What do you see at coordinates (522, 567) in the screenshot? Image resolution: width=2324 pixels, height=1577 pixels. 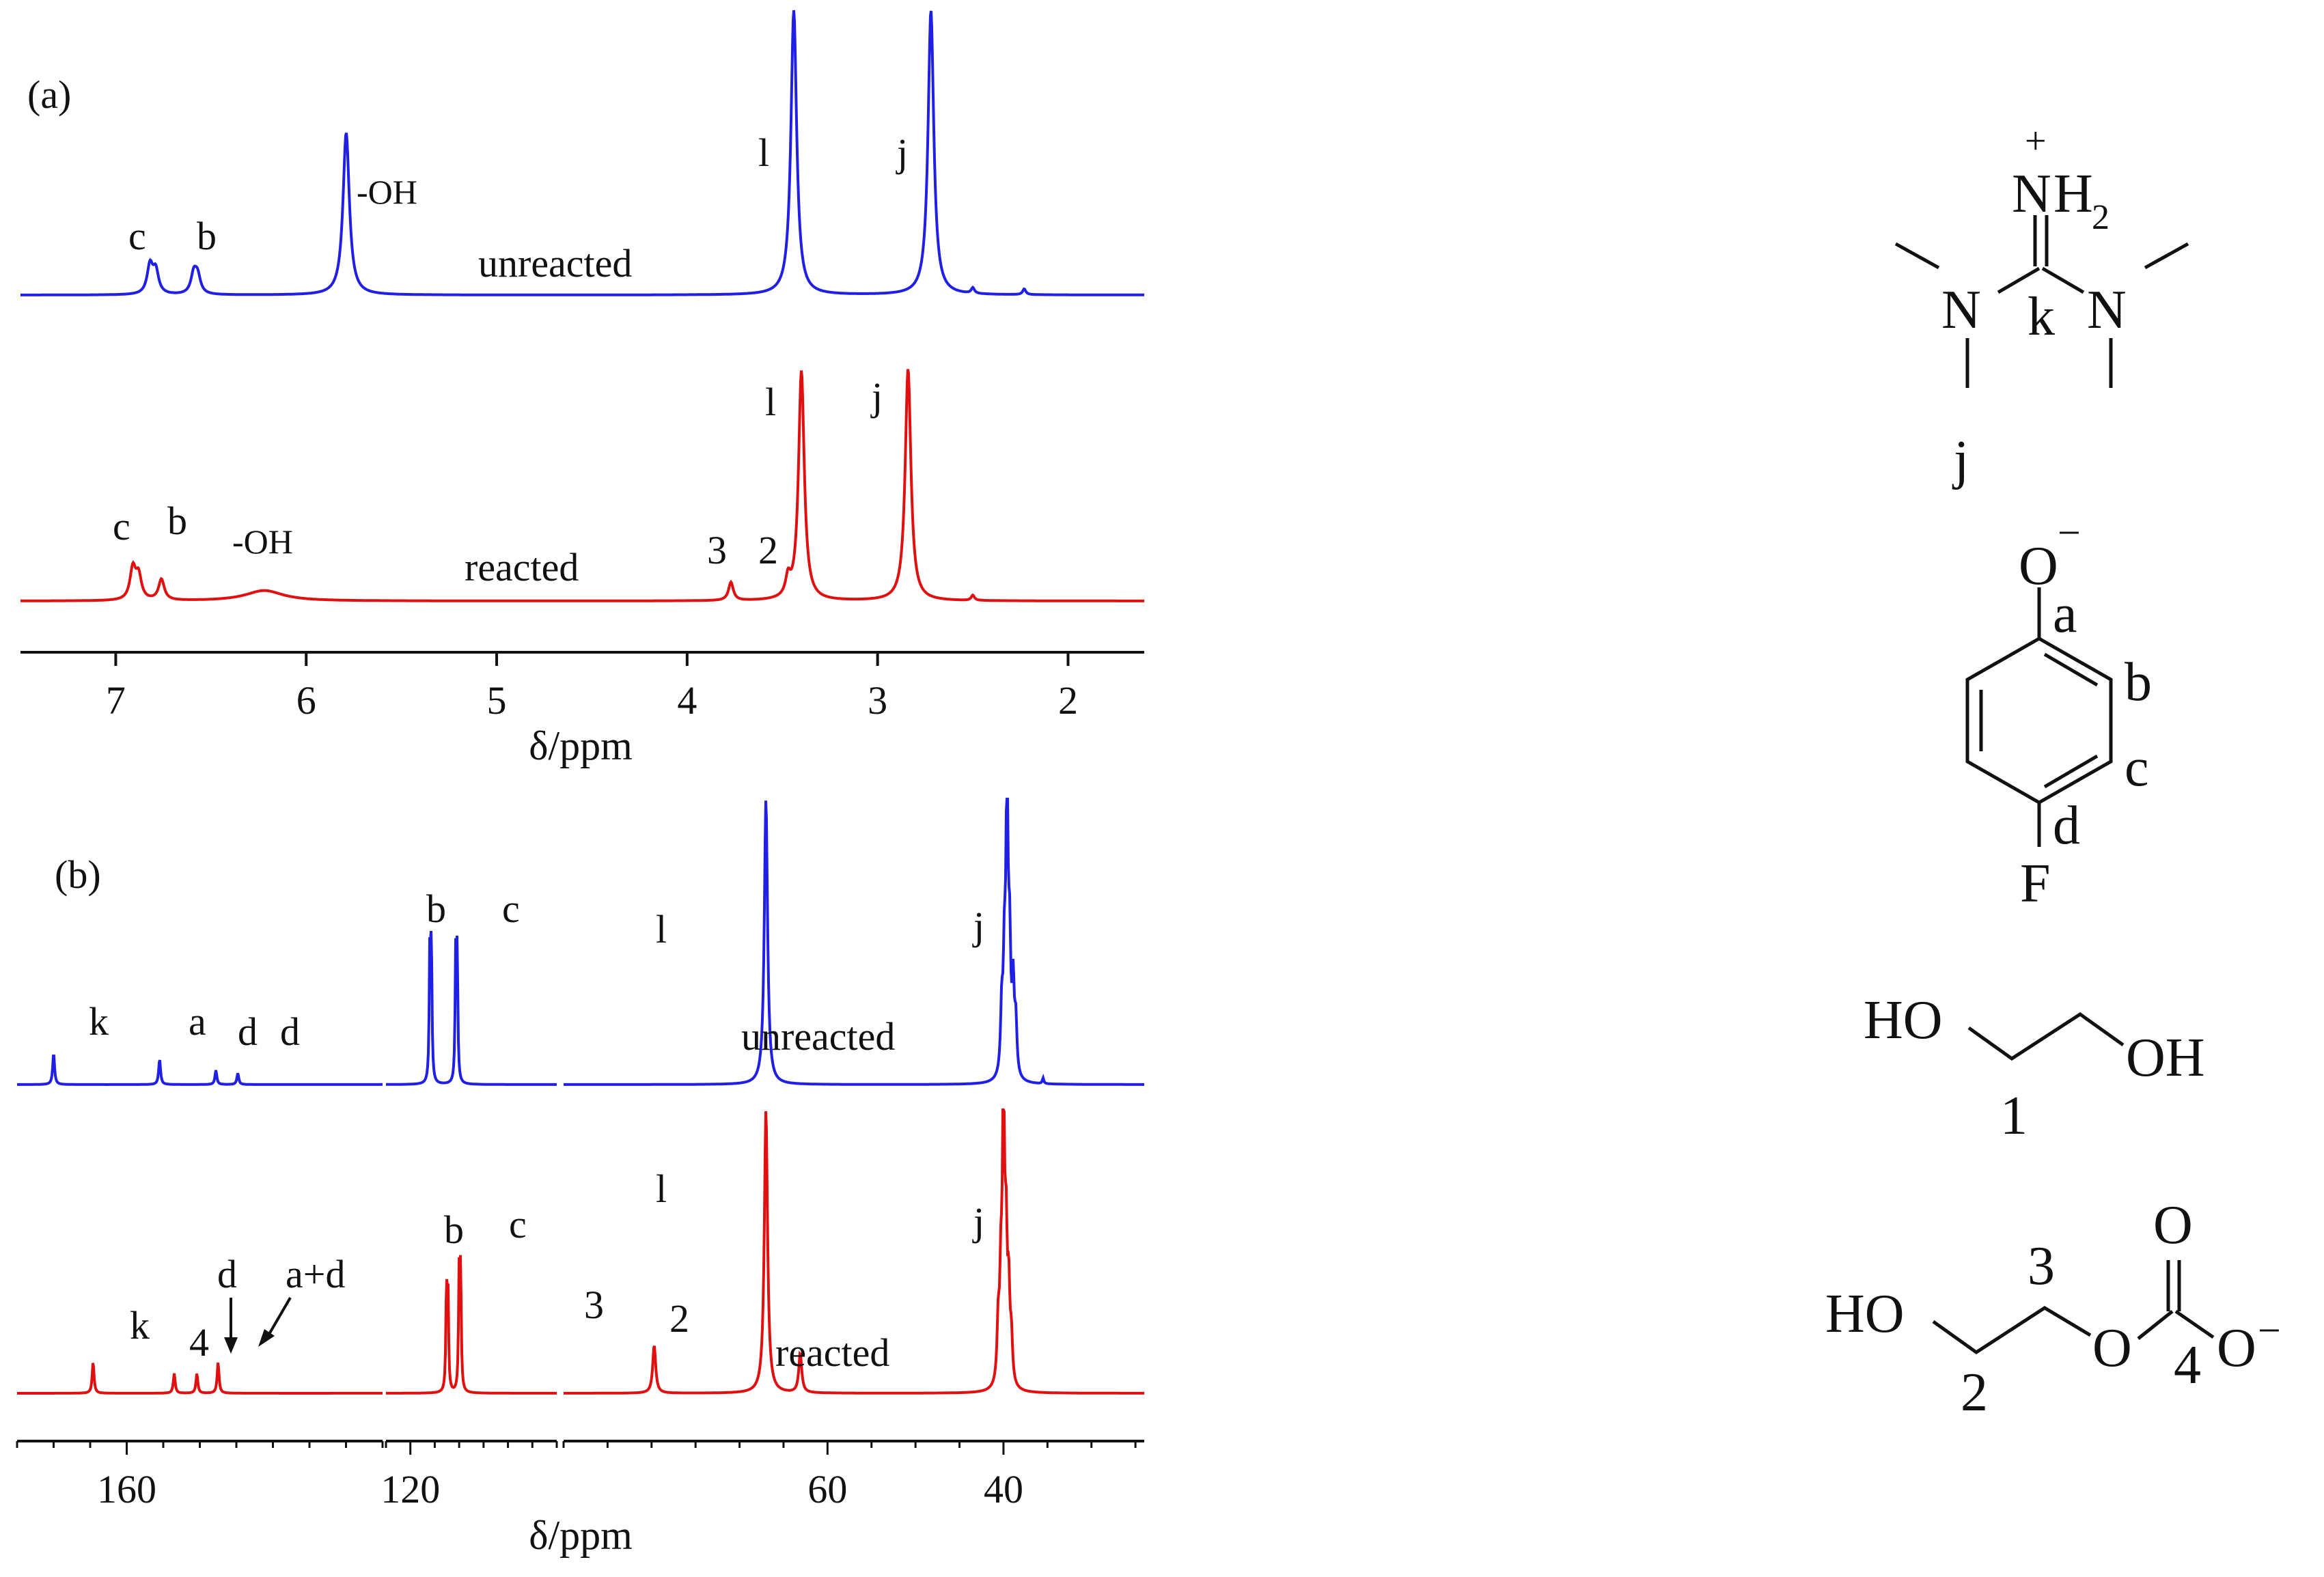 I see `series-label-a-reacted: reacted` at bounding box center [522, 567].